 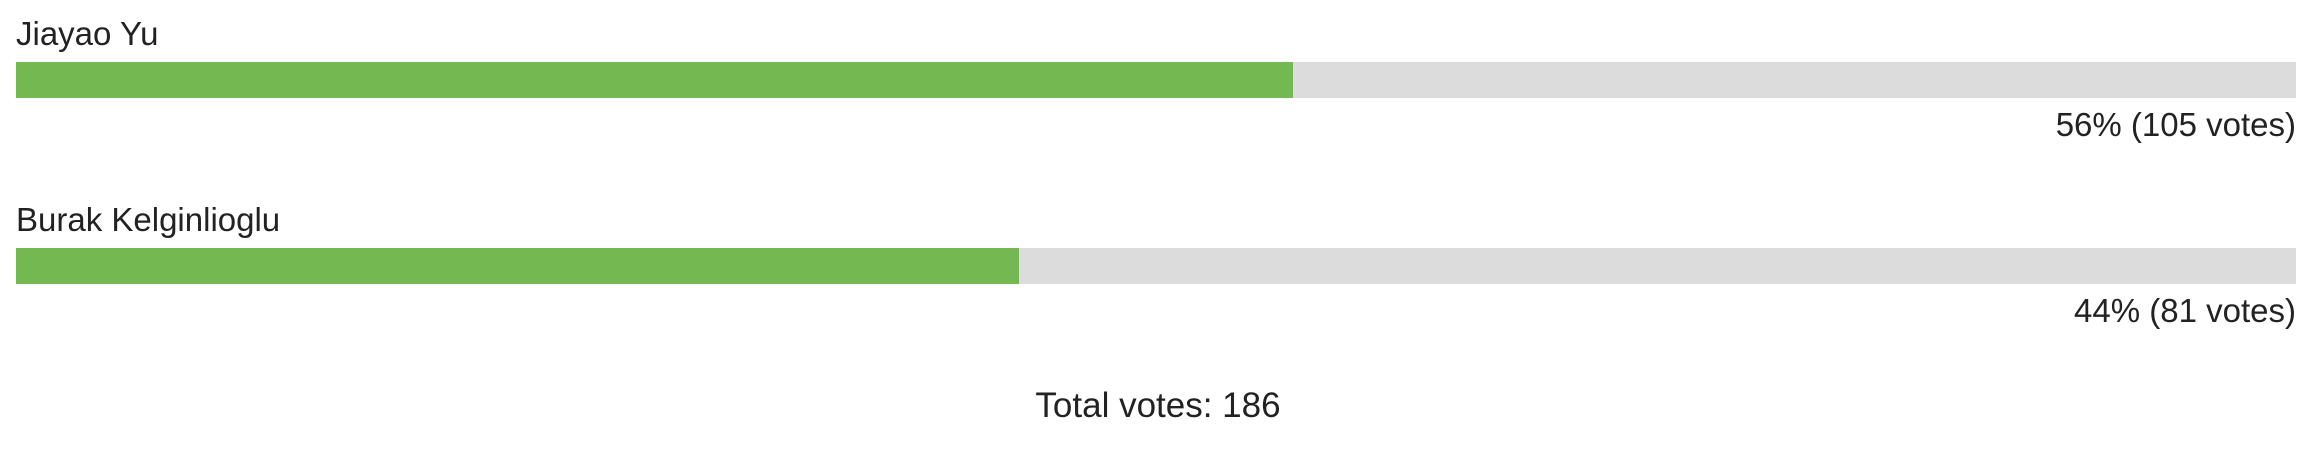 What do you see at coordinates (148, 219) in the screenshot?
I see `option-name: Burak Kelginlioglu` at bounding box center [148, 219].